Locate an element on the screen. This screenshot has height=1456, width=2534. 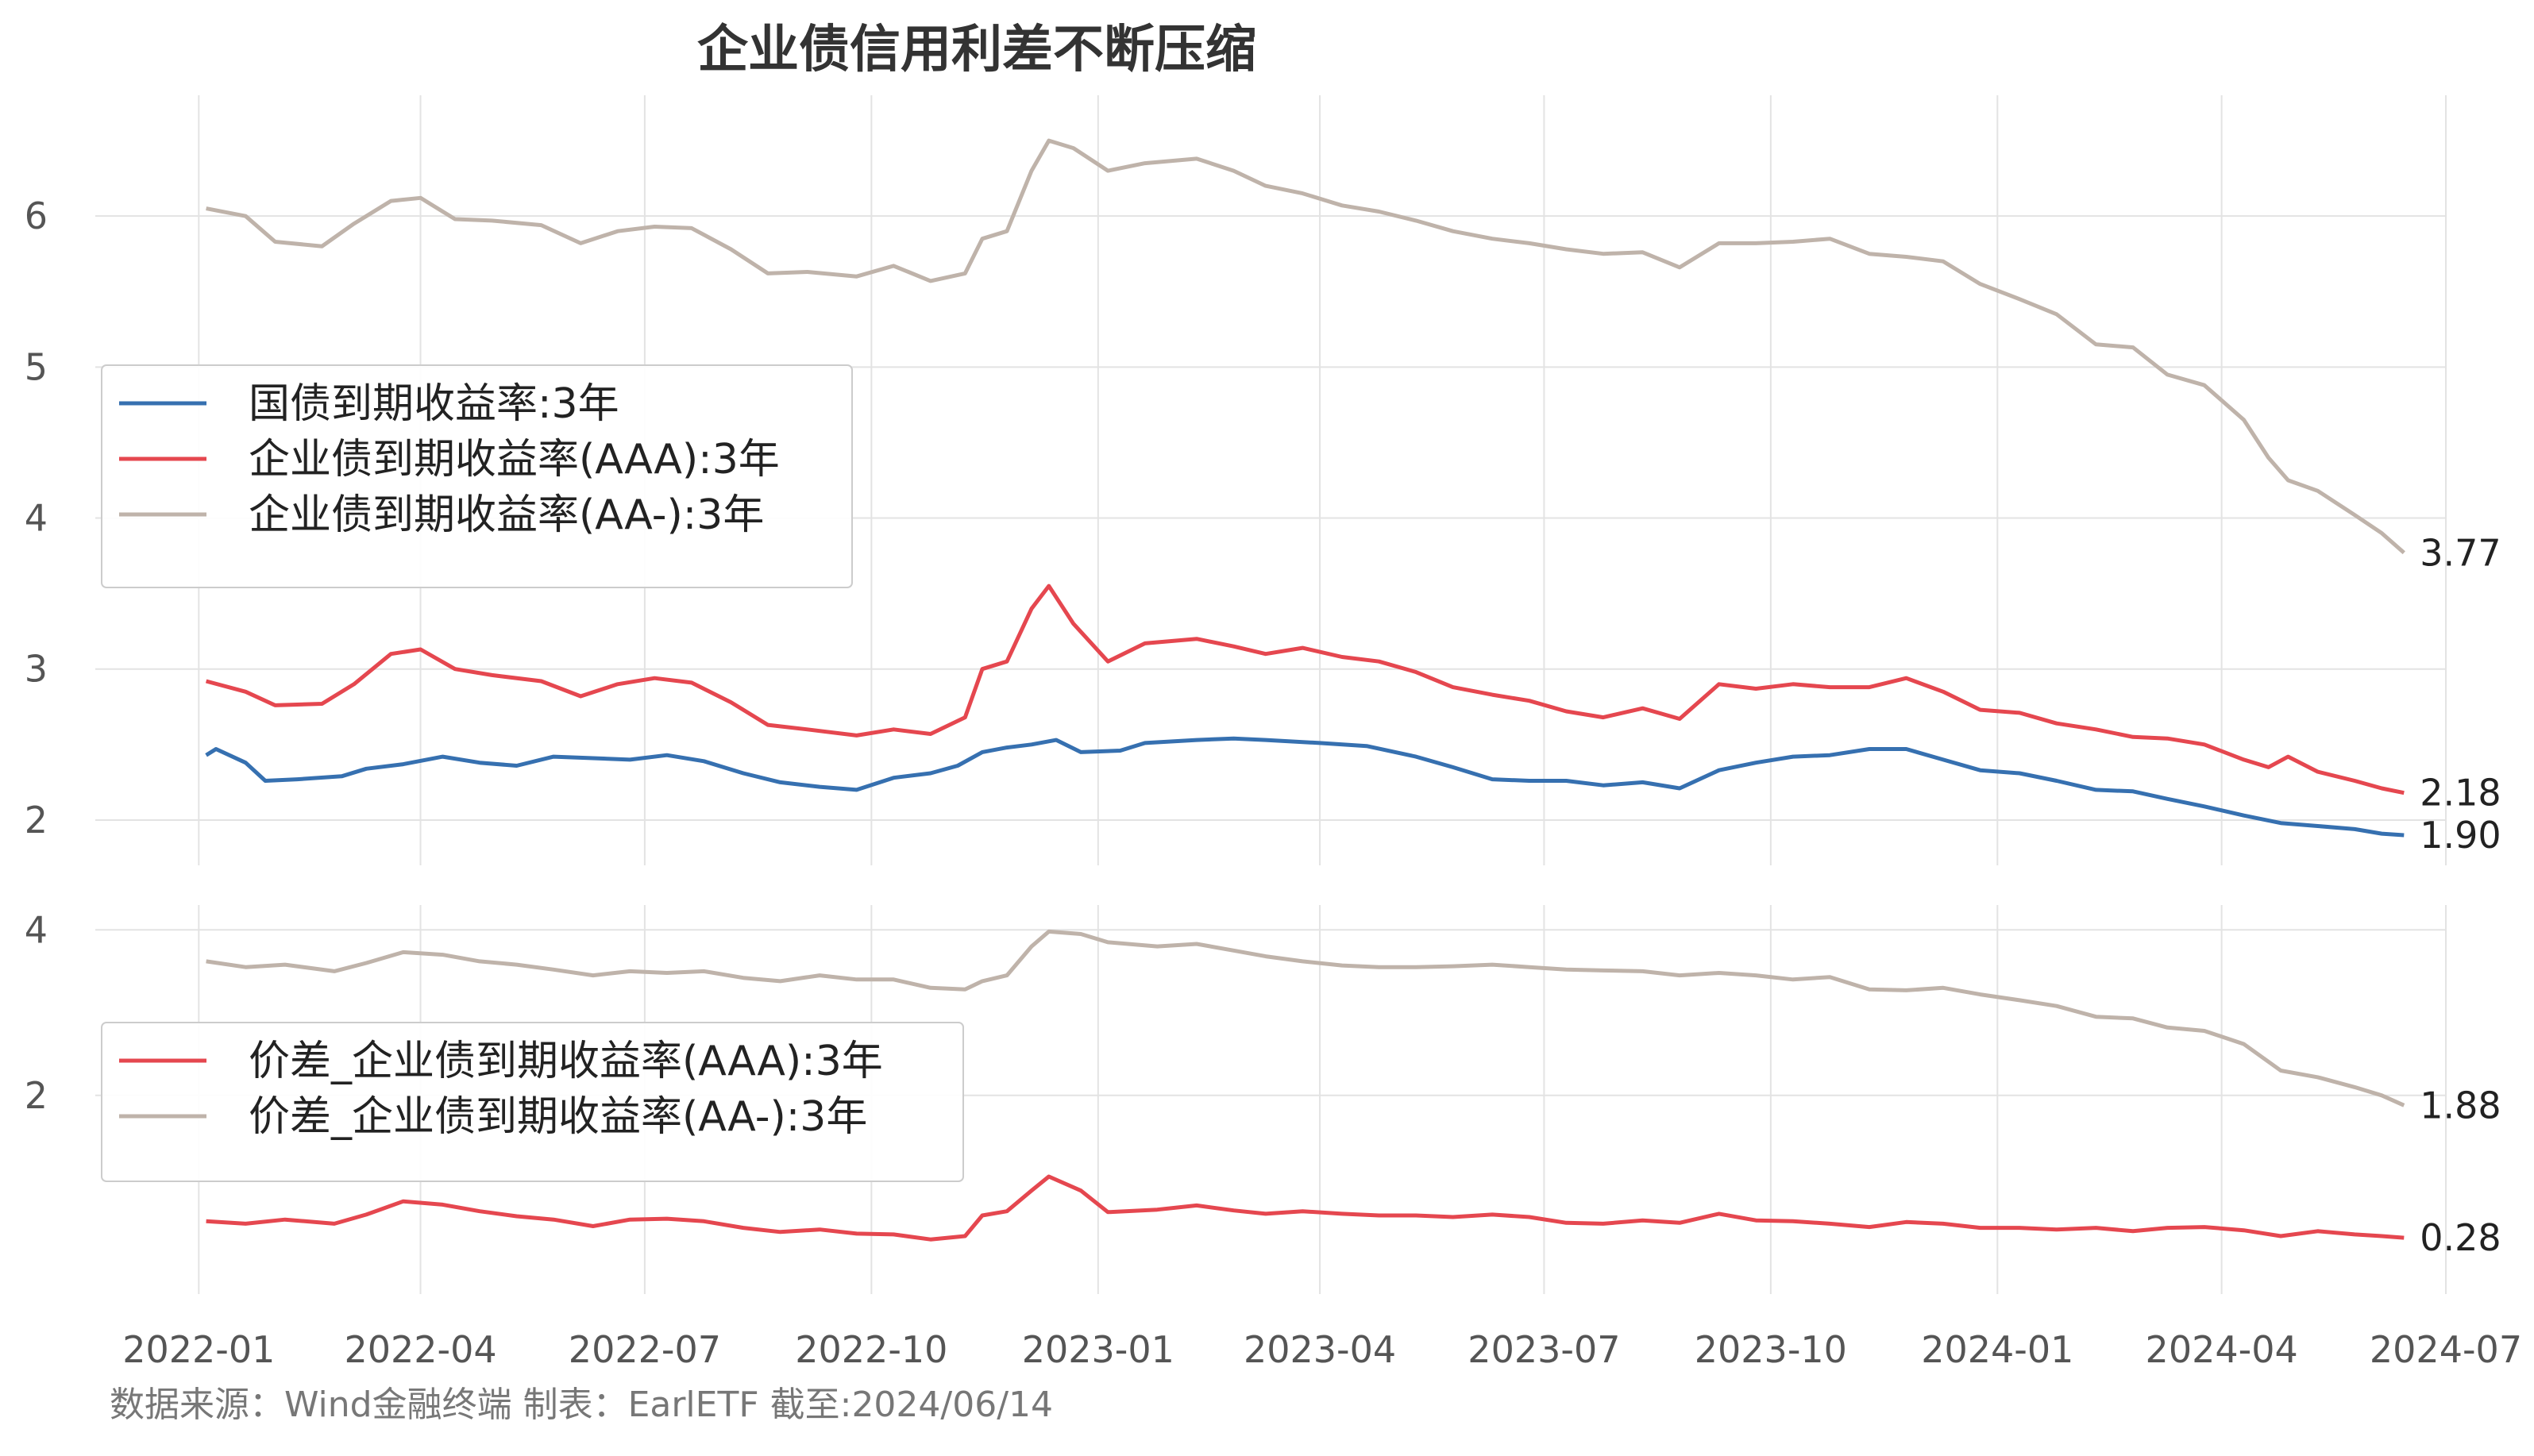
x-tick-label: 2024-01 is located at coordinates (1997, 1349).